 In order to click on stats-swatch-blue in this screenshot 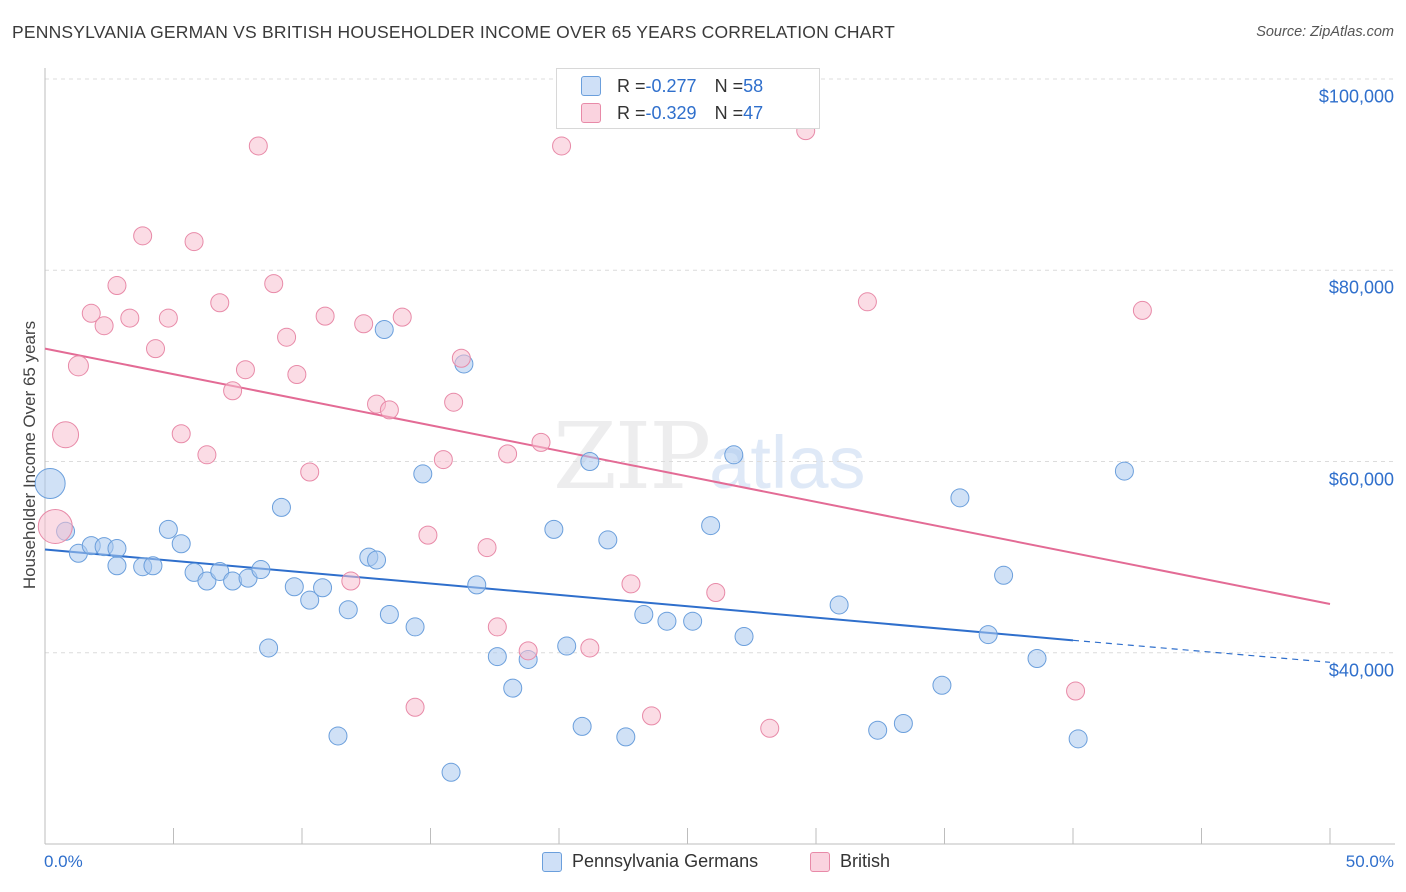, I will do `click(591, 86)`.